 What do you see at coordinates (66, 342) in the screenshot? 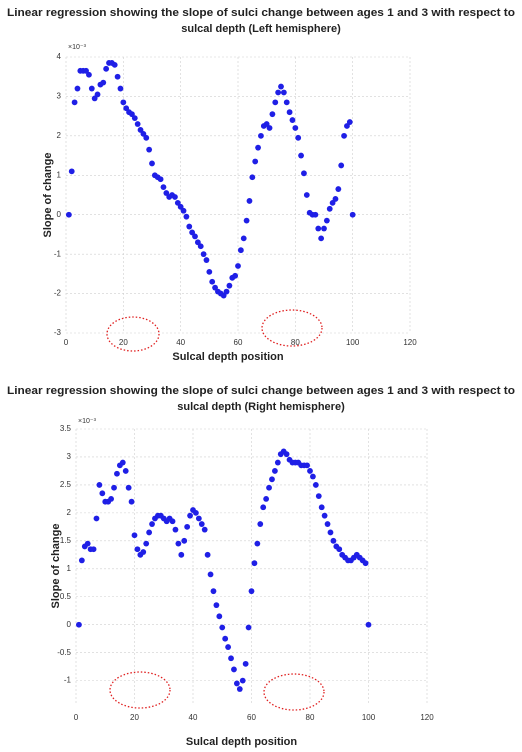
I see `x-tick-label: 0` at bounding box center [66, 342].